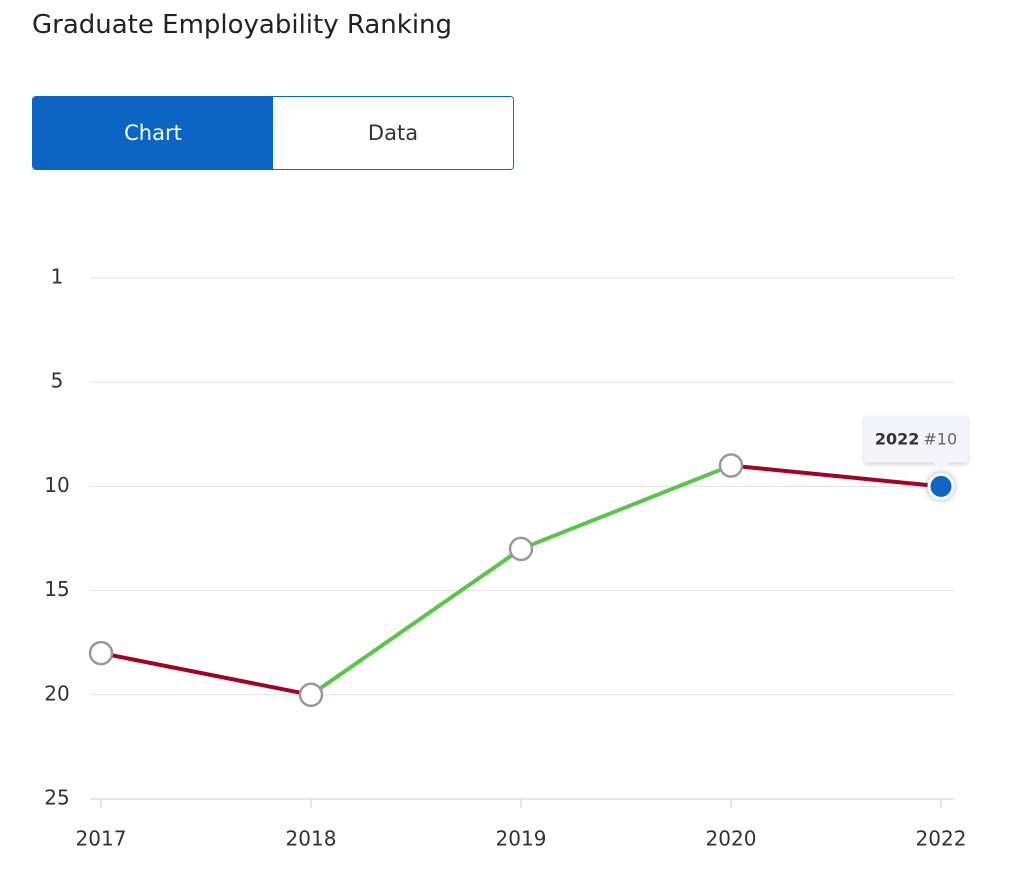  What do you see at coordinates (940, 438) in the screenshot?
I see `tooltip-label: #10` at bounding box center [940, 438].